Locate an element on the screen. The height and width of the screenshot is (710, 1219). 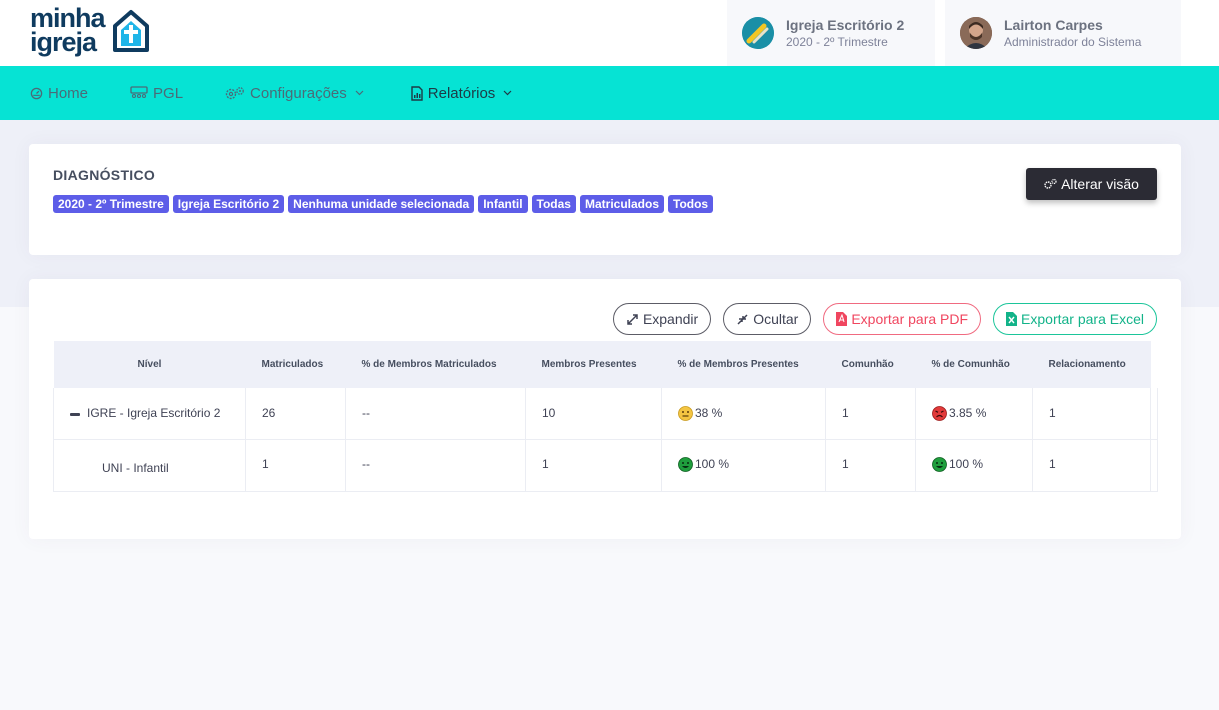
cell-pct-comunhao: 100 % is located at coordinates (974, 465).